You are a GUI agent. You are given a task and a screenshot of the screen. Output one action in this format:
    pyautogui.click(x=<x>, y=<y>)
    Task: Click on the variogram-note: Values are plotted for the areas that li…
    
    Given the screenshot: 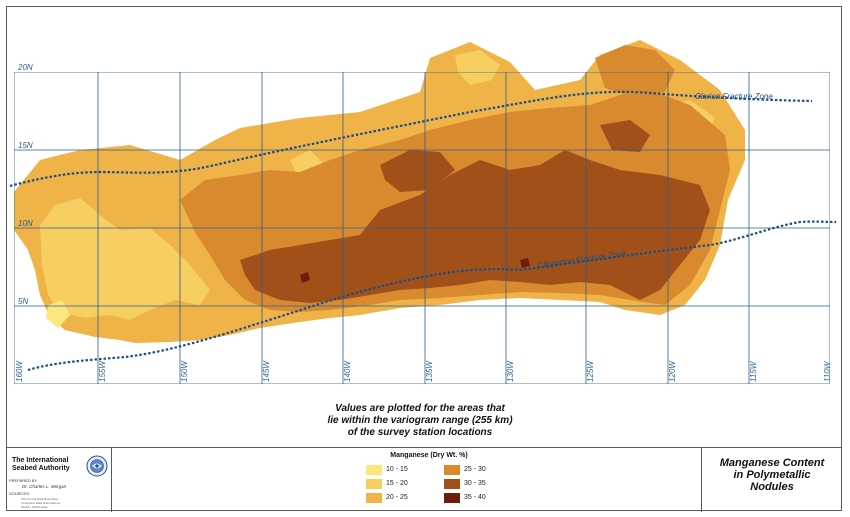 What is the action you would take?
    pyautogui.click(x=420, y=421)
    